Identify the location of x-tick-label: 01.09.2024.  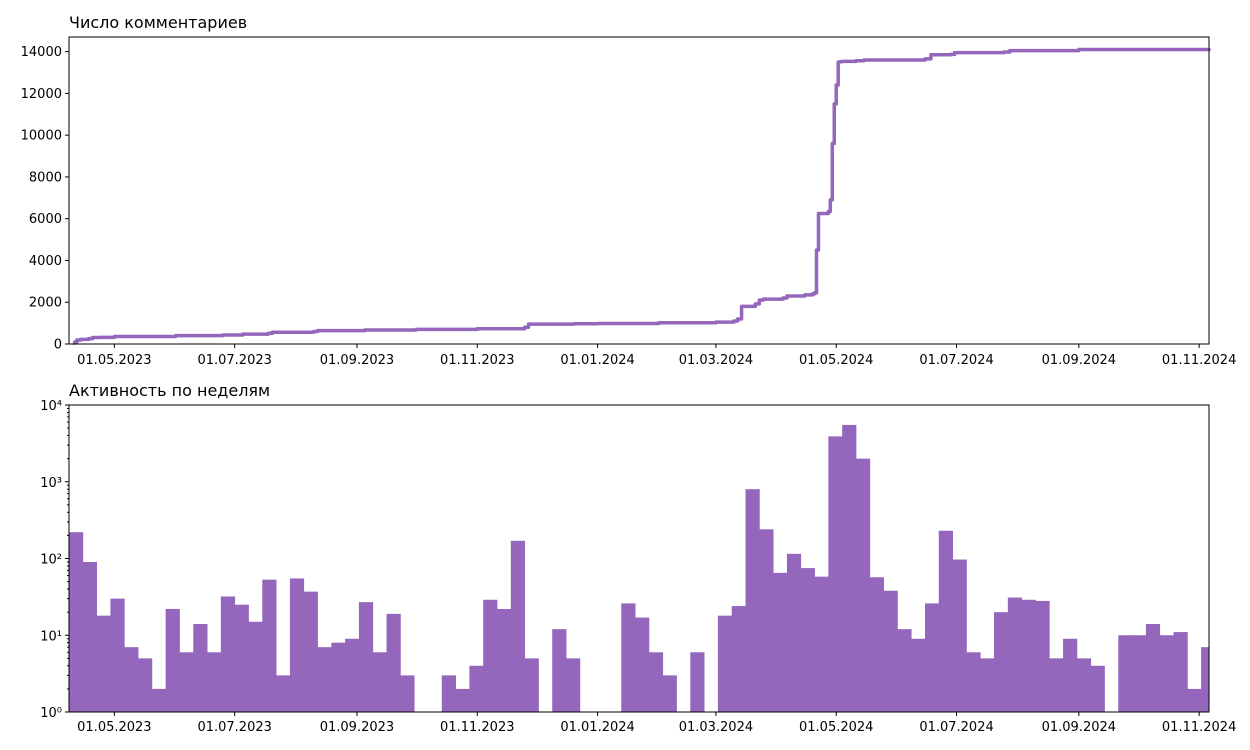
(1079, 727).